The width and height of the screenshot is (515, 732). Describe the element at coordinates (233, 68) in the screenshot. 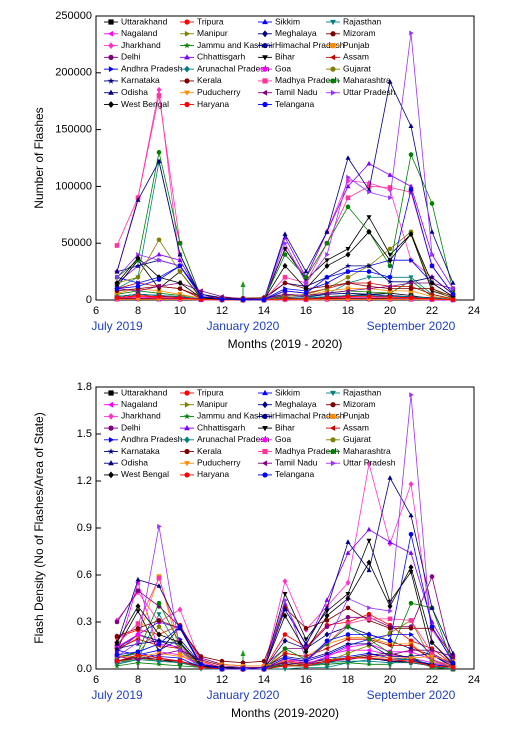

I see `legend-label: Arunachal Pradesh` at that location.